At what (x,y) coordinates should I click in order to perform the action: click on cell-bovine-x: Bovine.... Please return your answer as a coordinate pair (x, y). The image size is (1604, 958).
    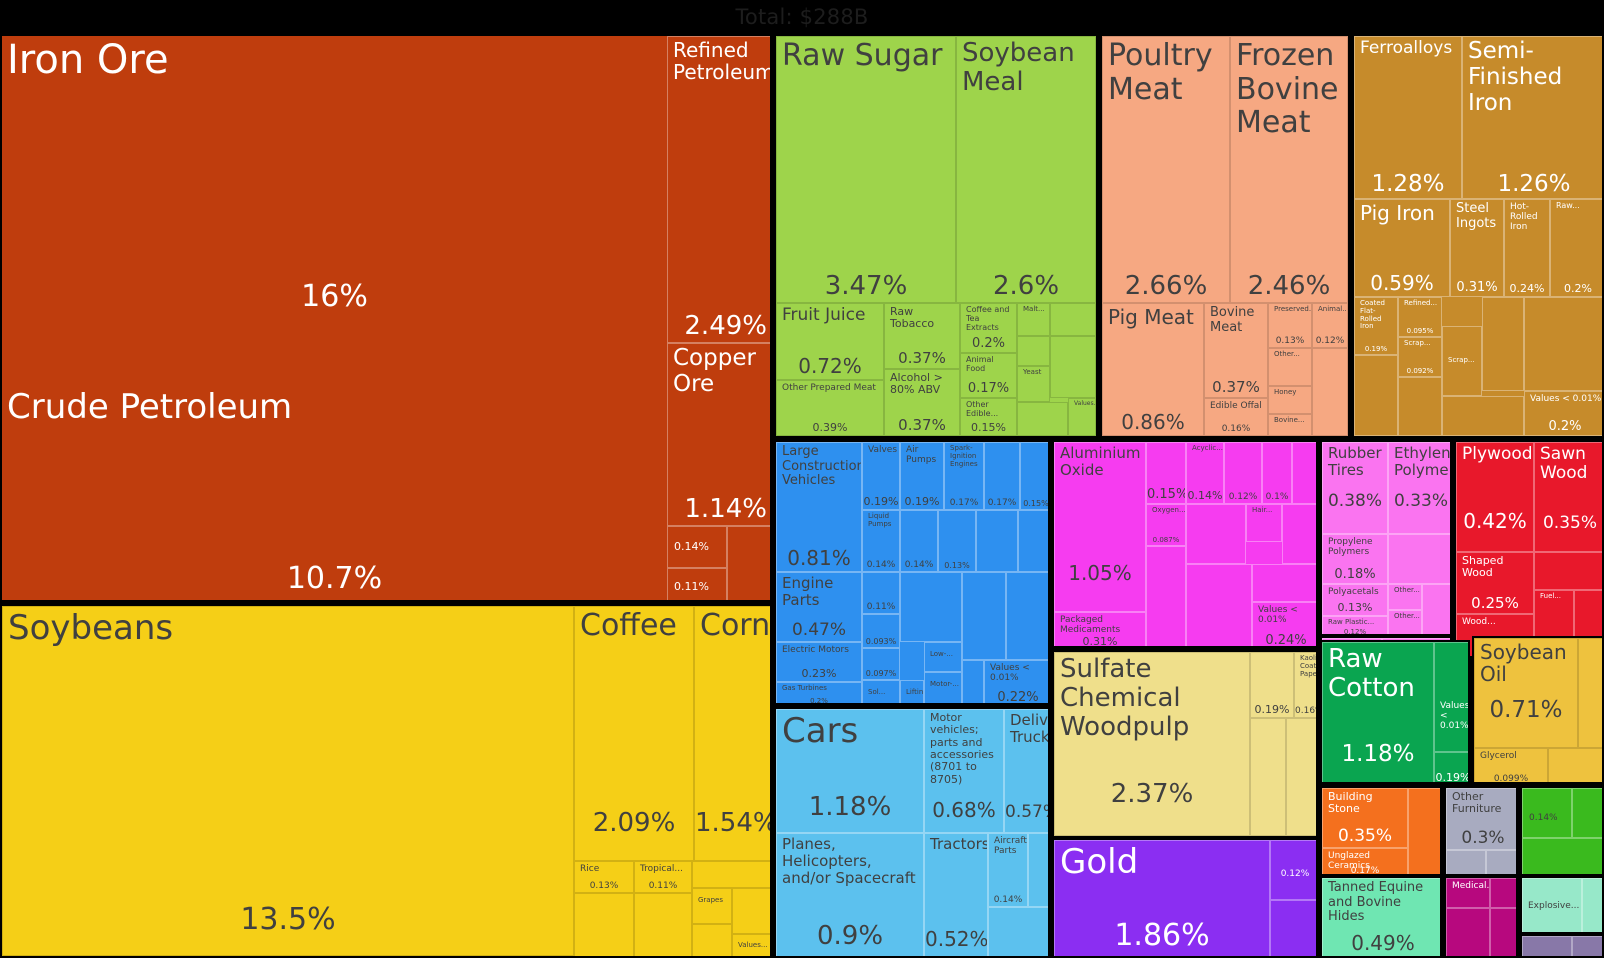
    Looking at the image, I should click on (1290, 425).